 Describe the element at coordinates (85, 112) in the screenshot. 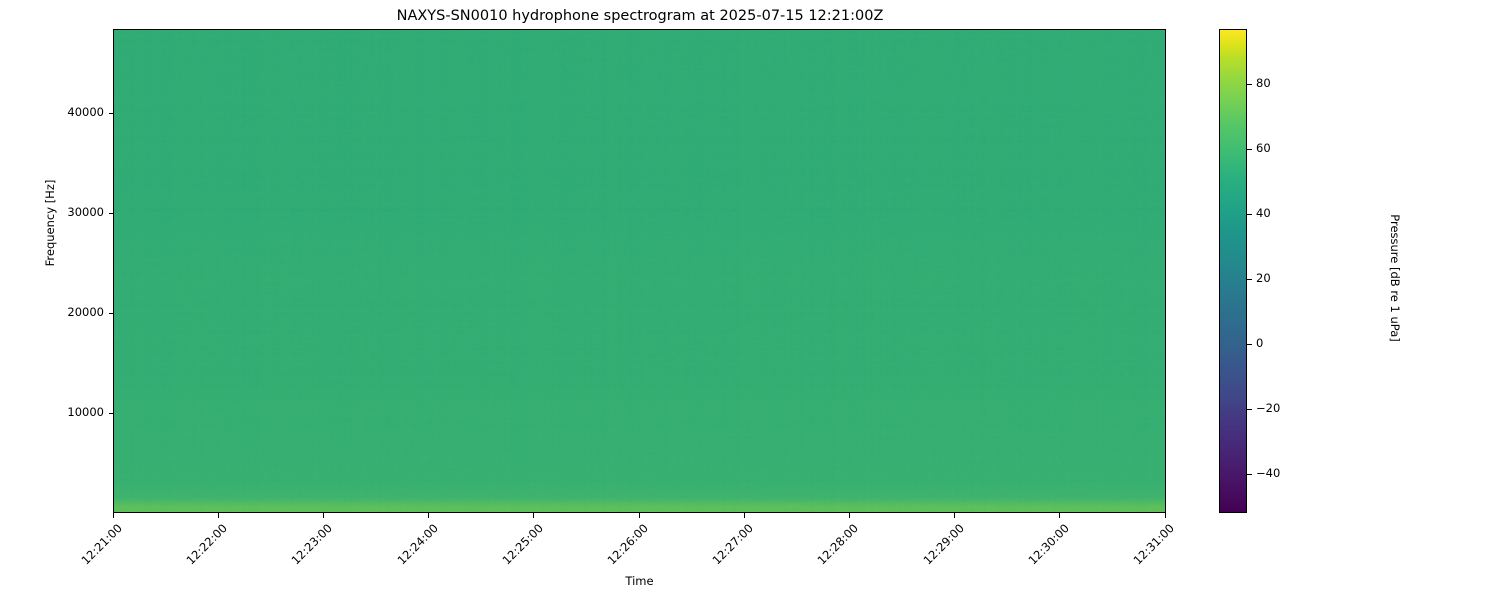

I see `y-tick-label: 40000` at that location.